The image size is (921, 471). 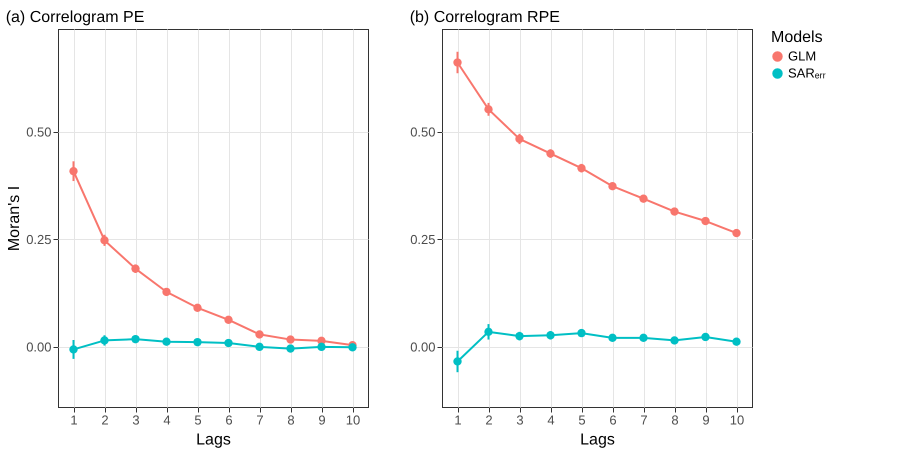 What do you see at coordinates (802, 56) in the screenshot?
I see `legend-label: GLM` at bounding box center [802, 56].